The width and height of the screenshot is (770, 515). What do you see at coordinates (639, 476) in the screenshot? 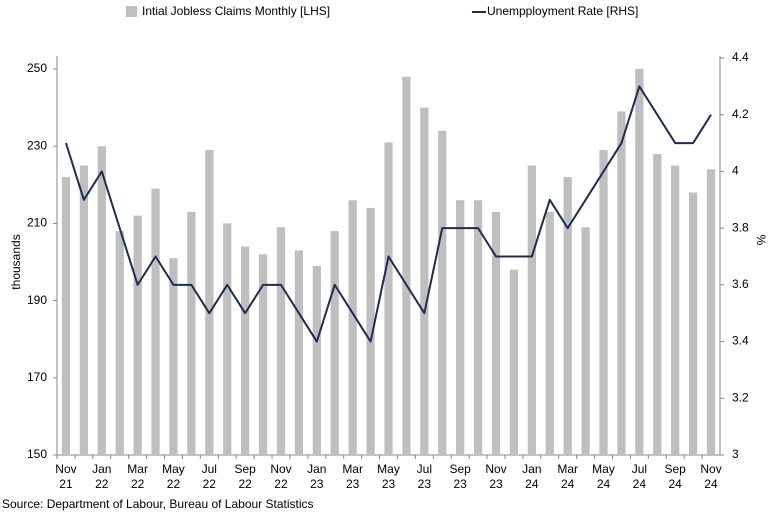
I see `x-tick-label: Jul 24` at bounding box center [639, 476].